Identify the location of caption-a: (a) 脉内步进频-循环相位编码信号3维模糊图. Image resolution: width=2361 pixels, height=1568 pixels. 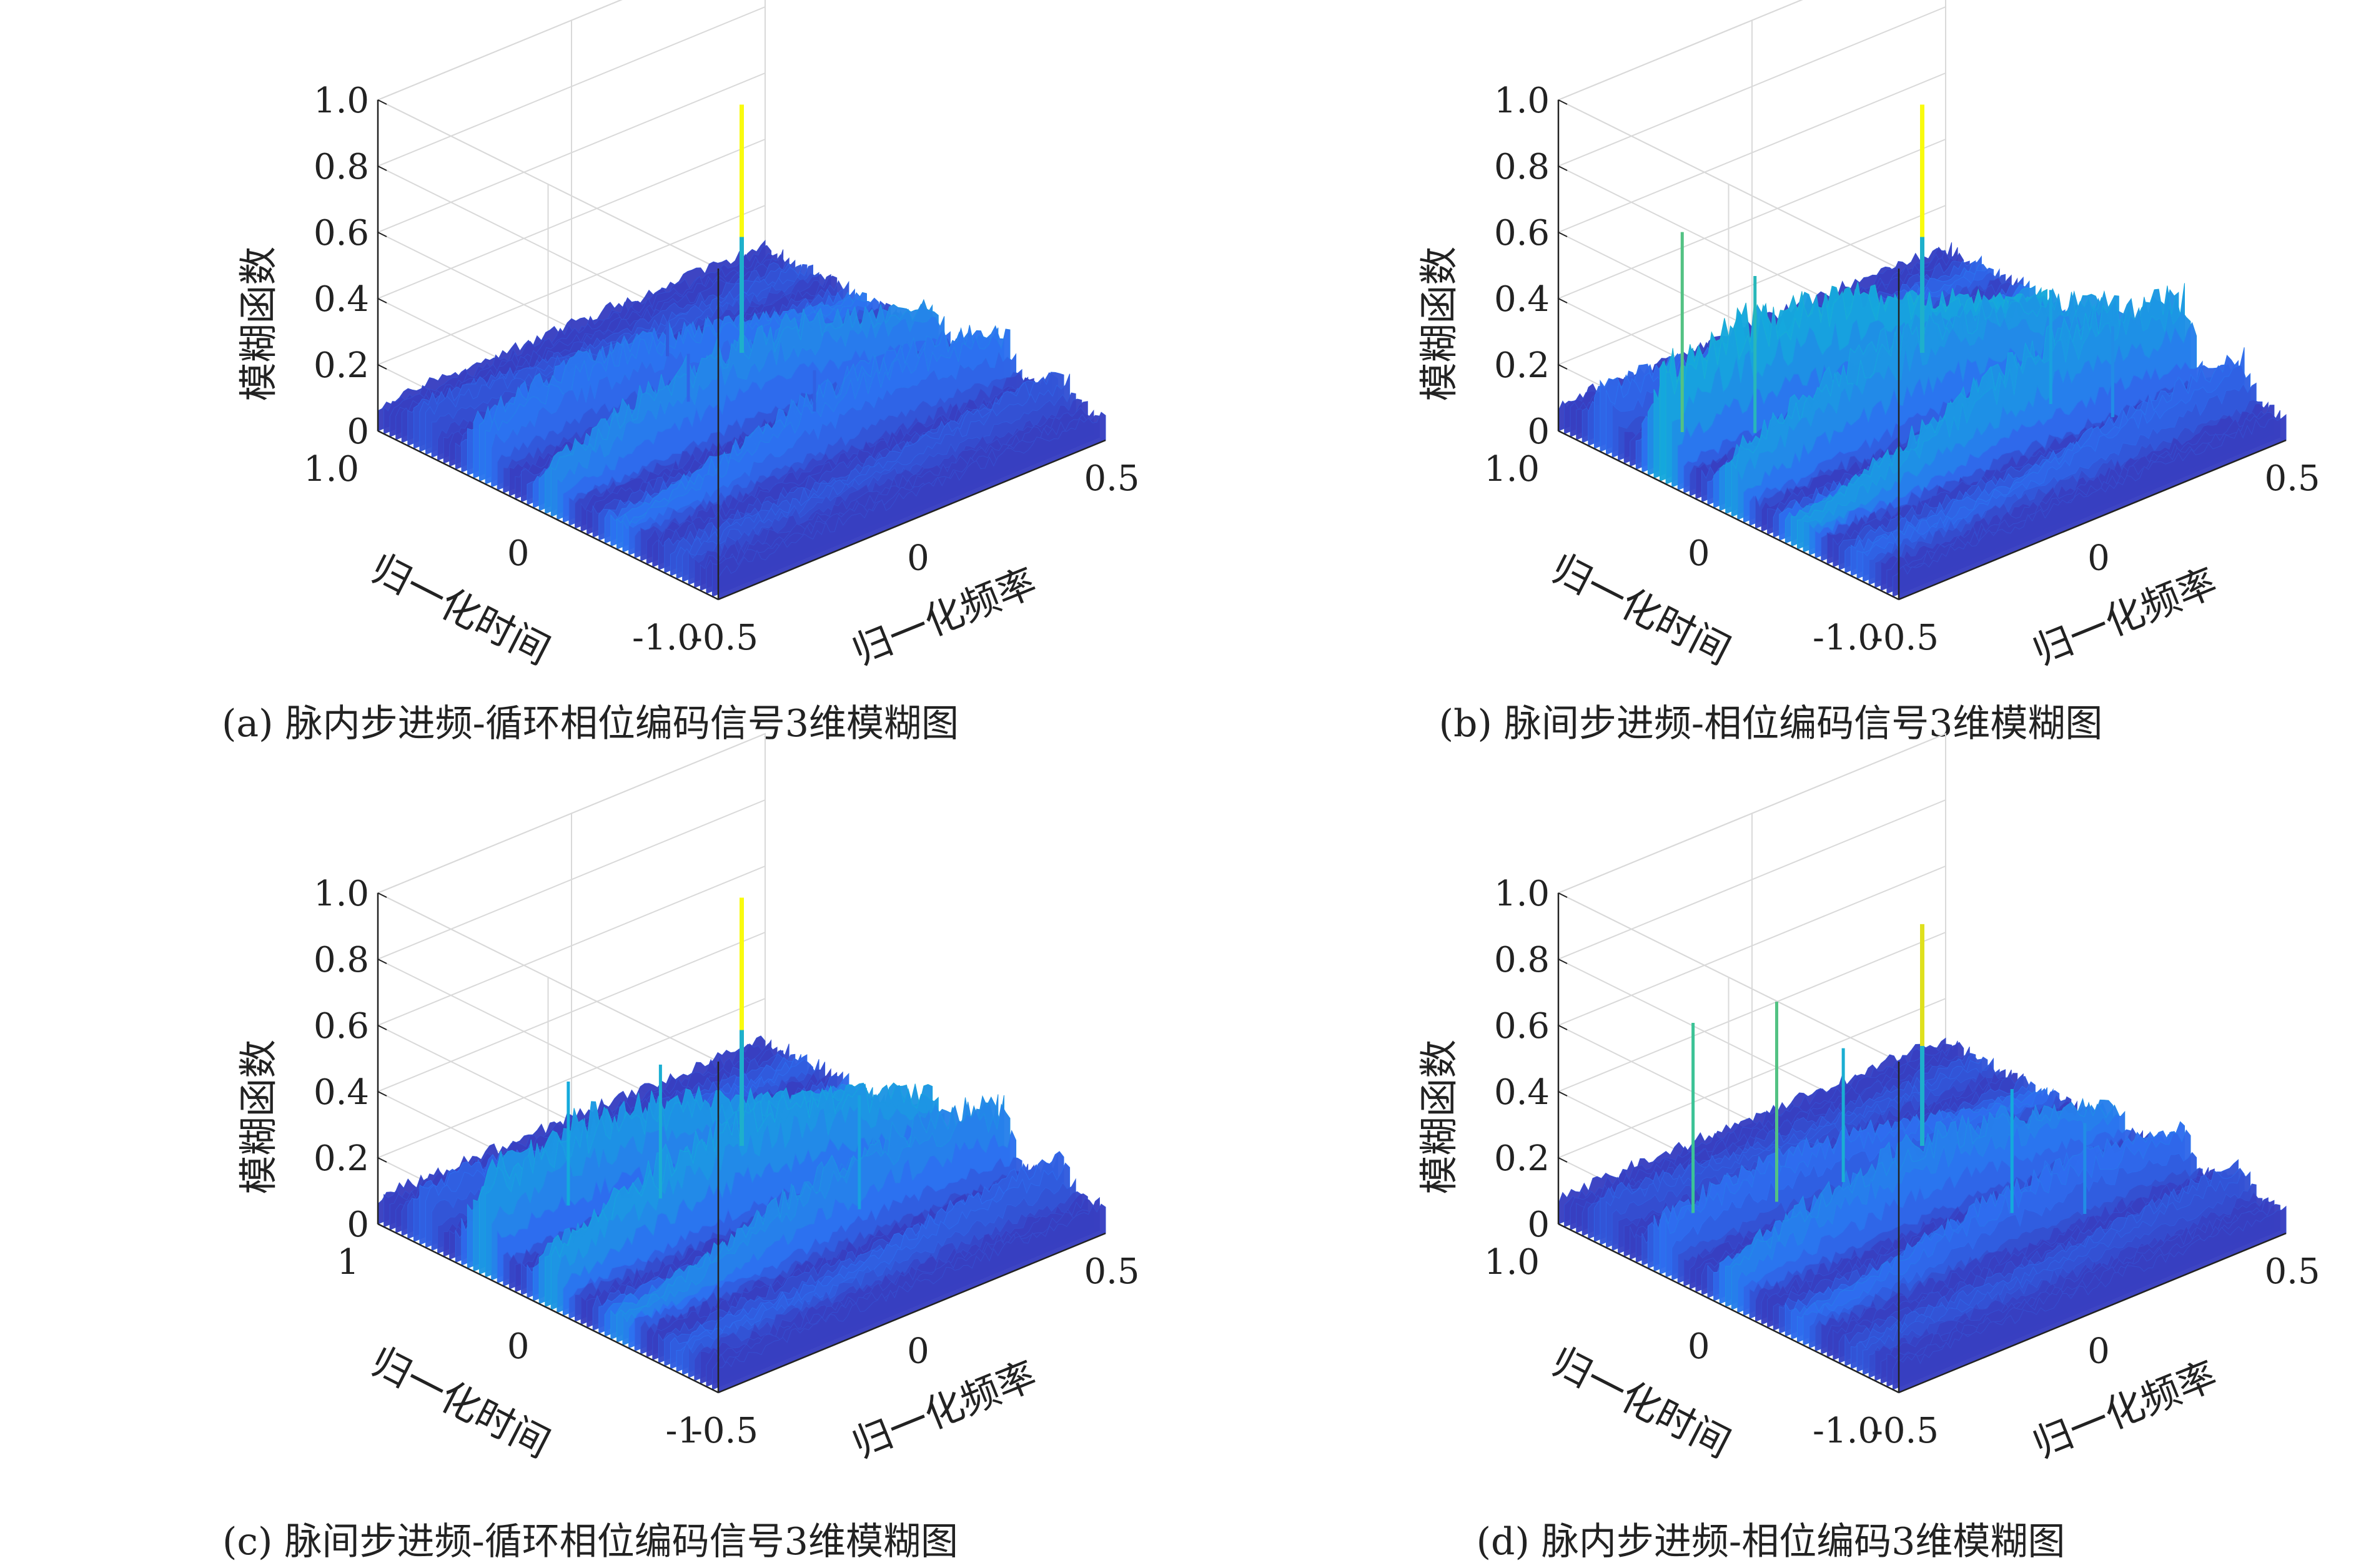
(590, 724).